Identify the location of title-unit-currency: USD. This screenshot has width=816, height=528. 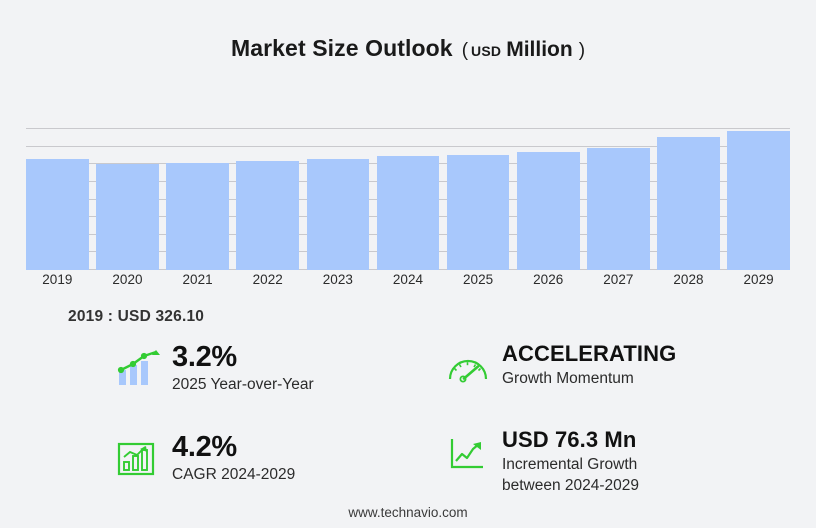
(486, 50).